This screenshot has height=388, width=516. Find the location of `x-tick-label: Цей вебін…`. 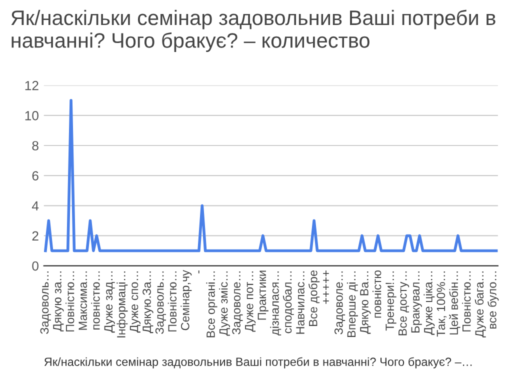

x-tick-label: Цей вебін… is located at coordinates (454, 303).